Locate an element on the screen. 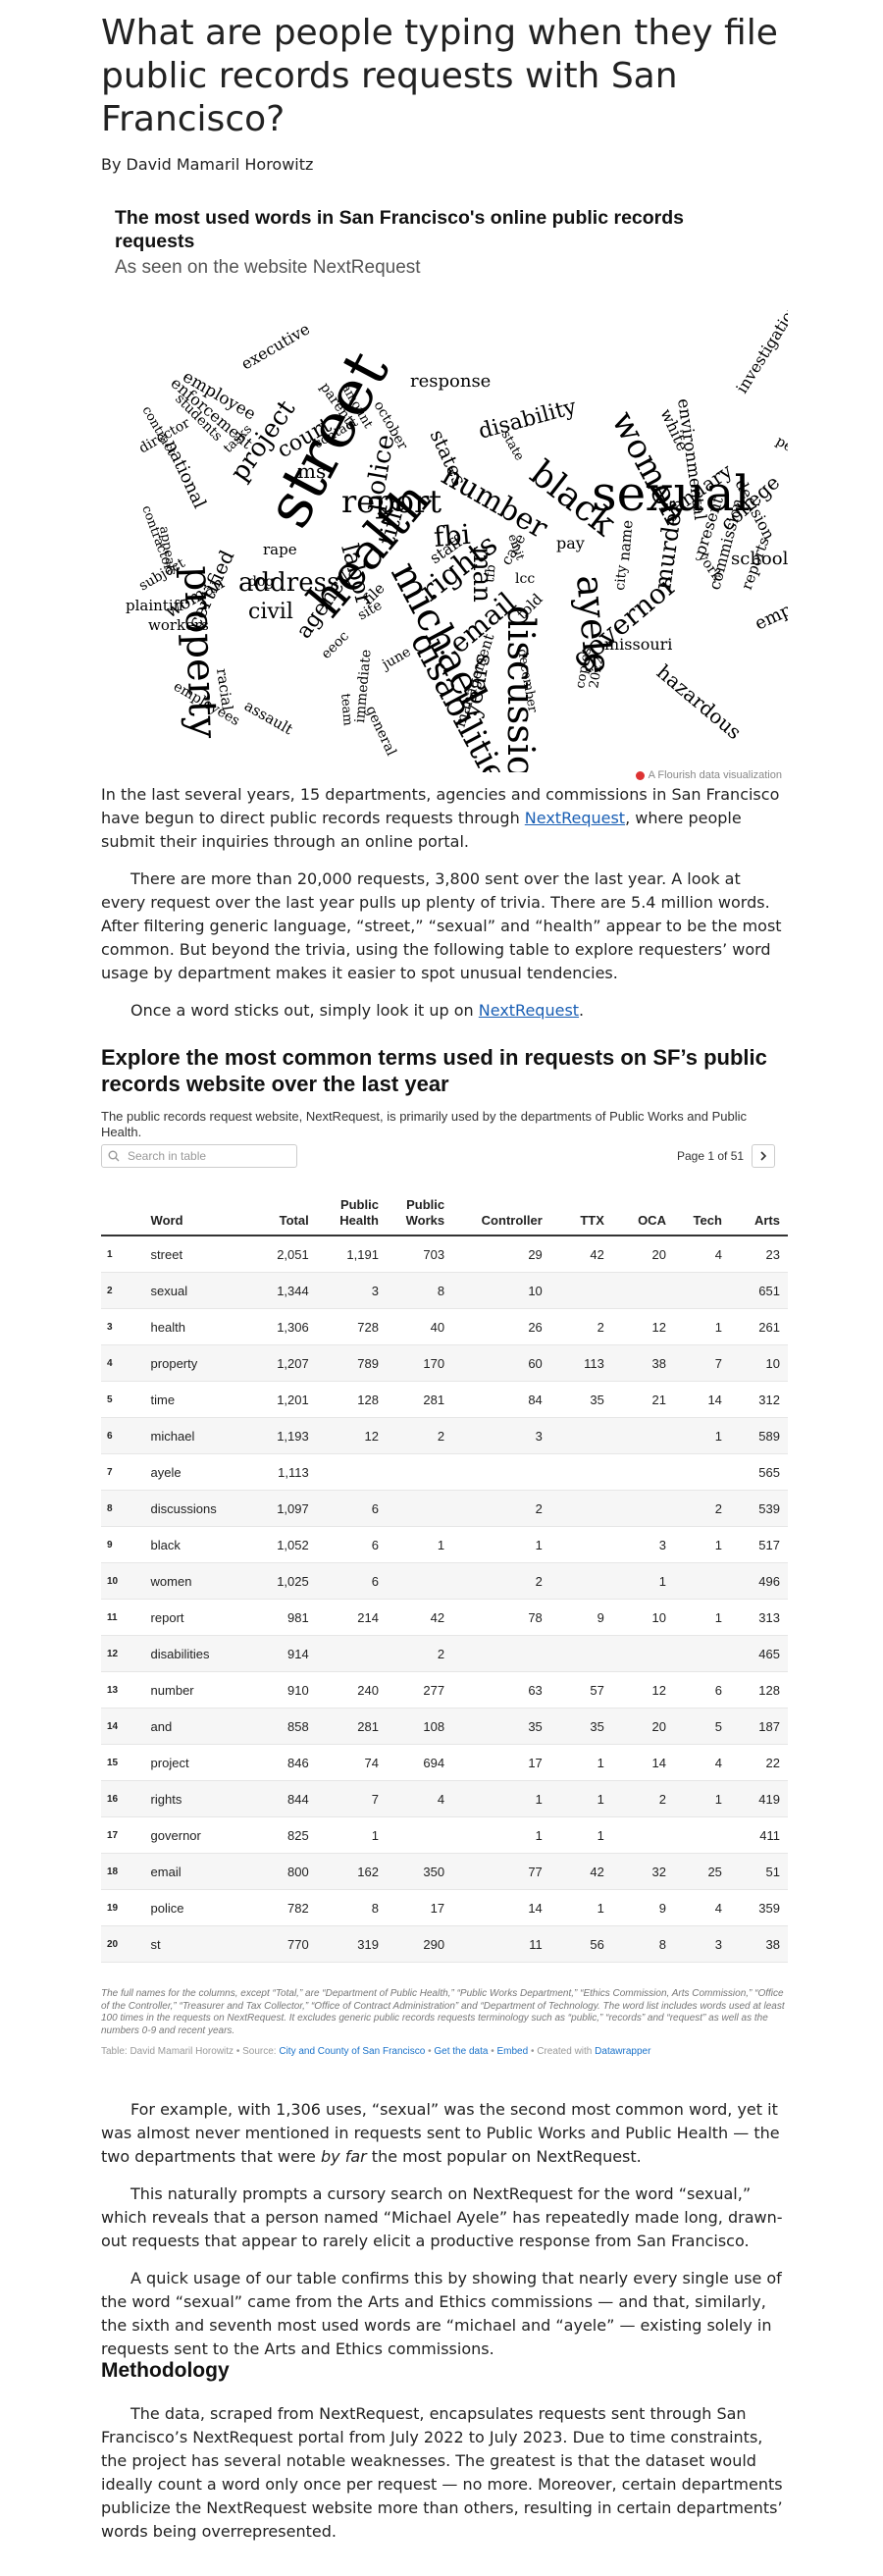  datawrapper-link: Datawrapper is located at coordinates (623, 2051).